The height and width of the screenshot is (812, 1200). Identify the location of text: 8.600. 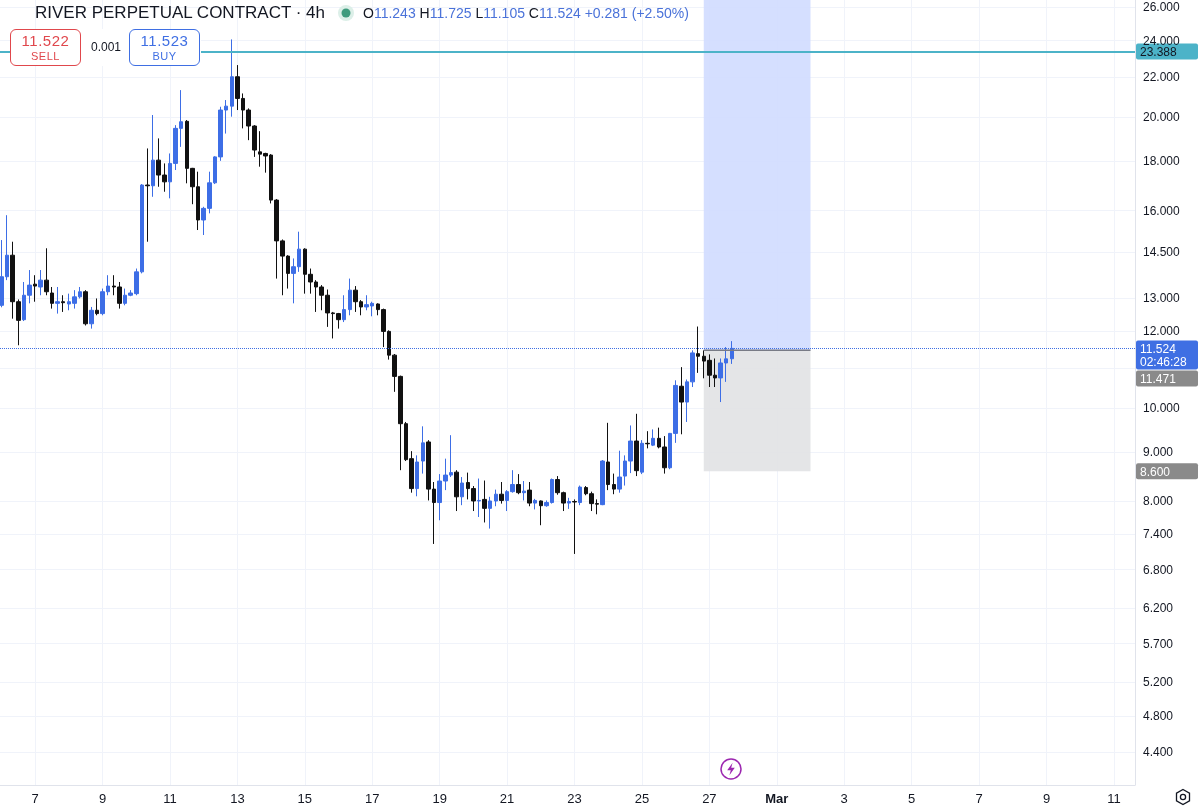
(1155, 471).